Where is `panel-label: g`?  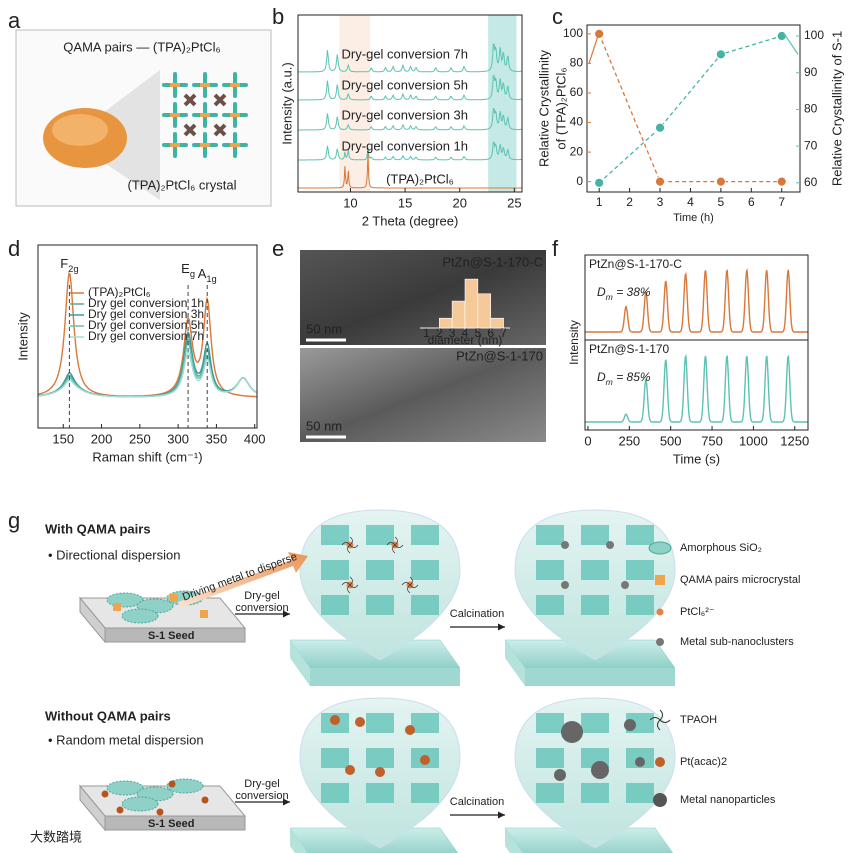
panel-label: g is located at coordinates (14, 520).